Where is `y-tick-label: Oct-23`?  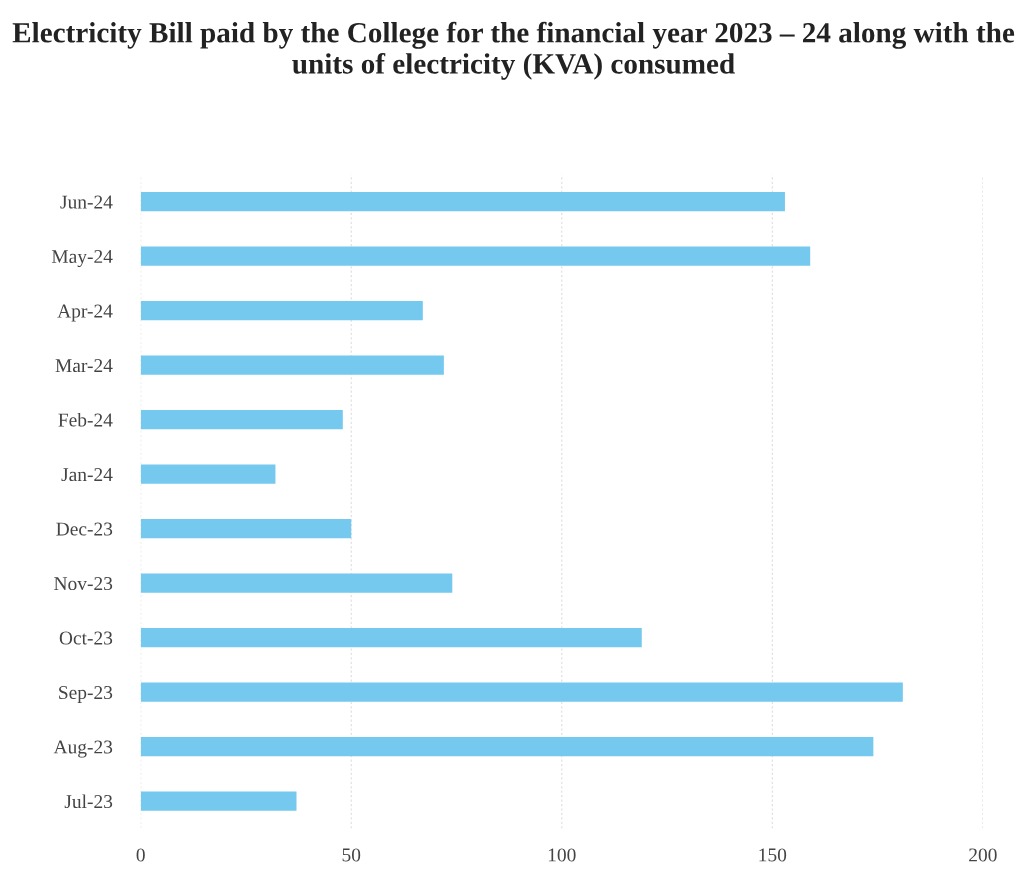
y-tick-label: Oct-23 is located at coordinates (86, 638).